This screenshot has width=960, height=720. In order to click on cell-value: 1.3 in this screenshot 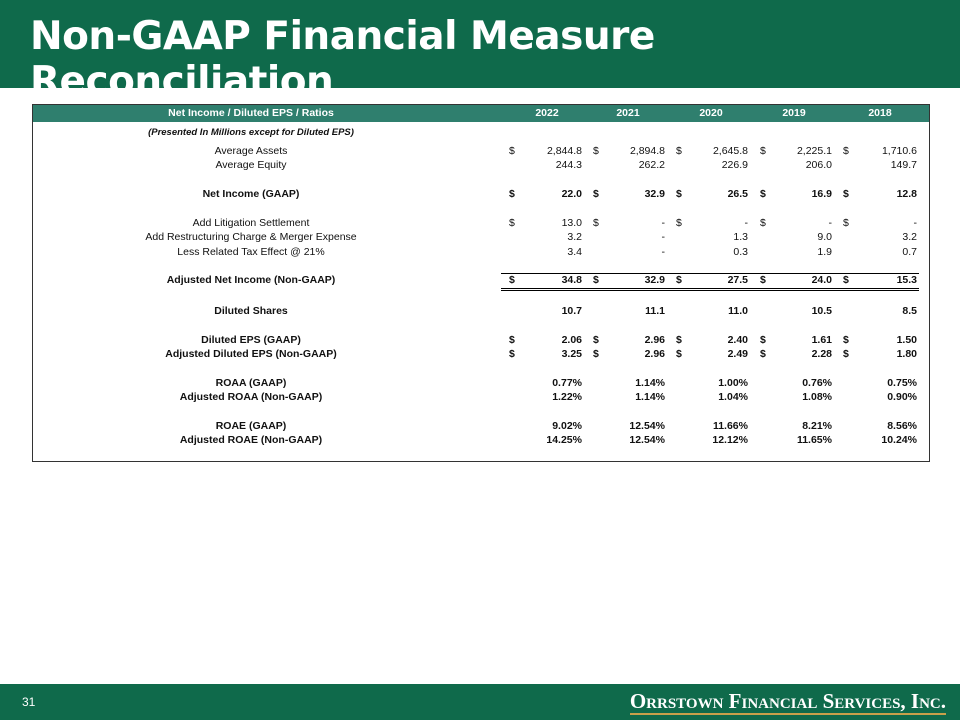, I will do `click(740, 237)`.